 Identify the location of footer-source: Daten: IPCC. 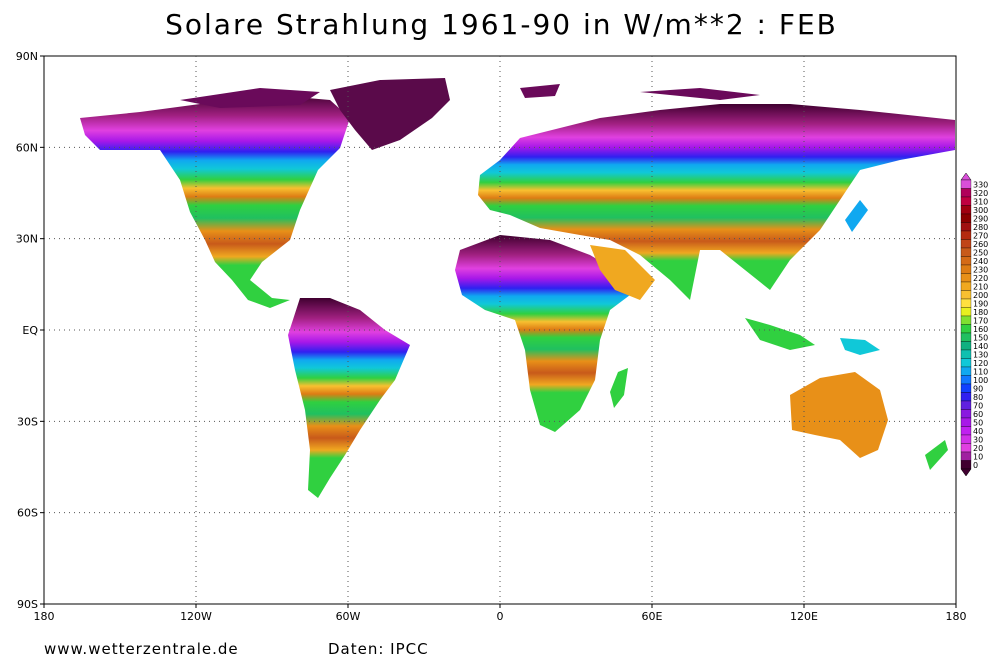
(378, 649).